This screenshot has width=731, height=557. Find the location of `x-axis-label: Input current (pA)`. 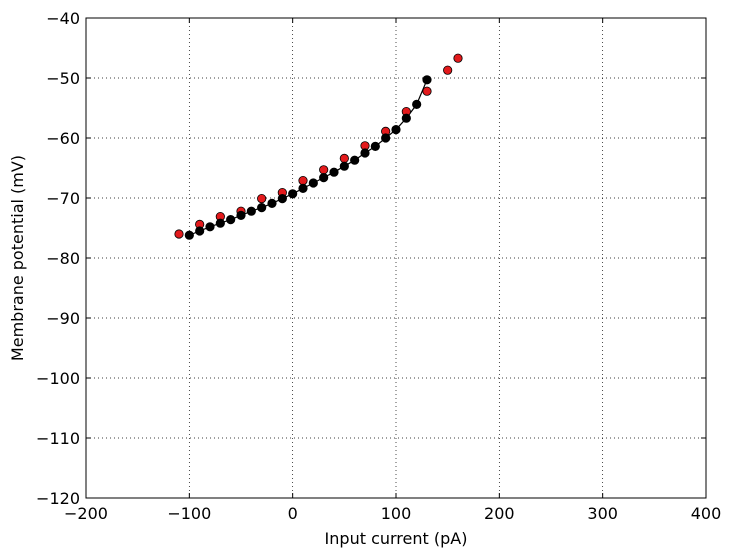

x-axis-label: Input current (pA) is located at coordinates (396, 538).